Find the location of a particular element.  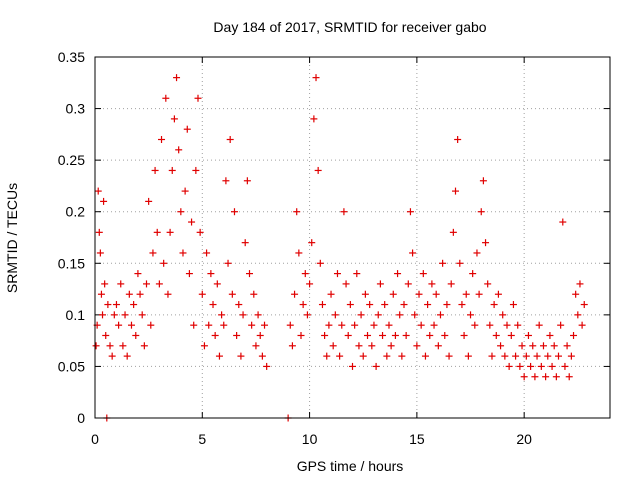

x-tick-label: 10 is located at coordinates (310, 439).